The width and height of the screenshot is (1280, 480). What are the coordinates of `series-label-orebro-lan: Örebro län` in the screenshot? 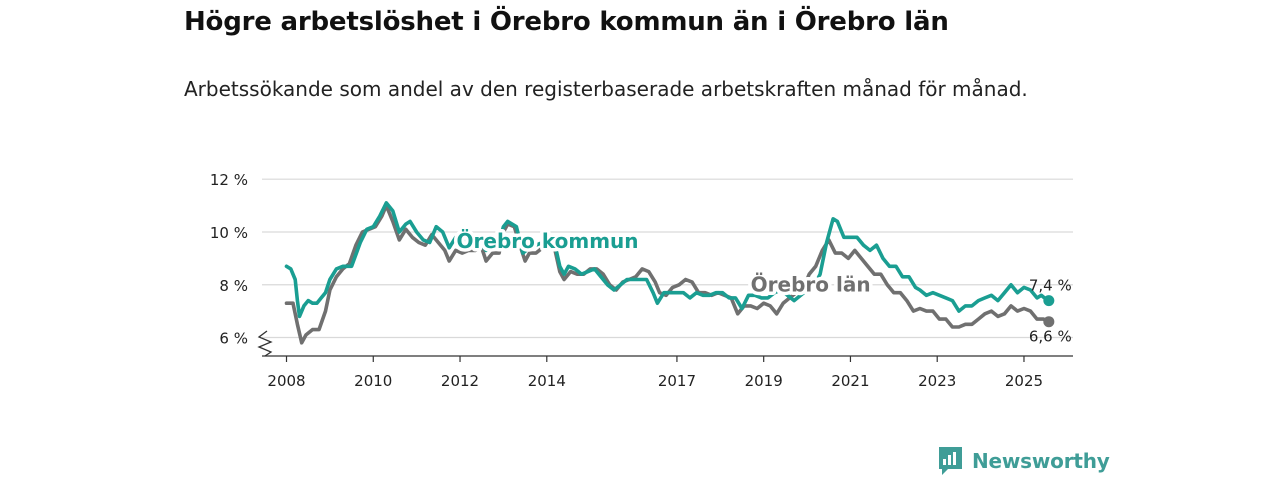 It's located at (811, 284).